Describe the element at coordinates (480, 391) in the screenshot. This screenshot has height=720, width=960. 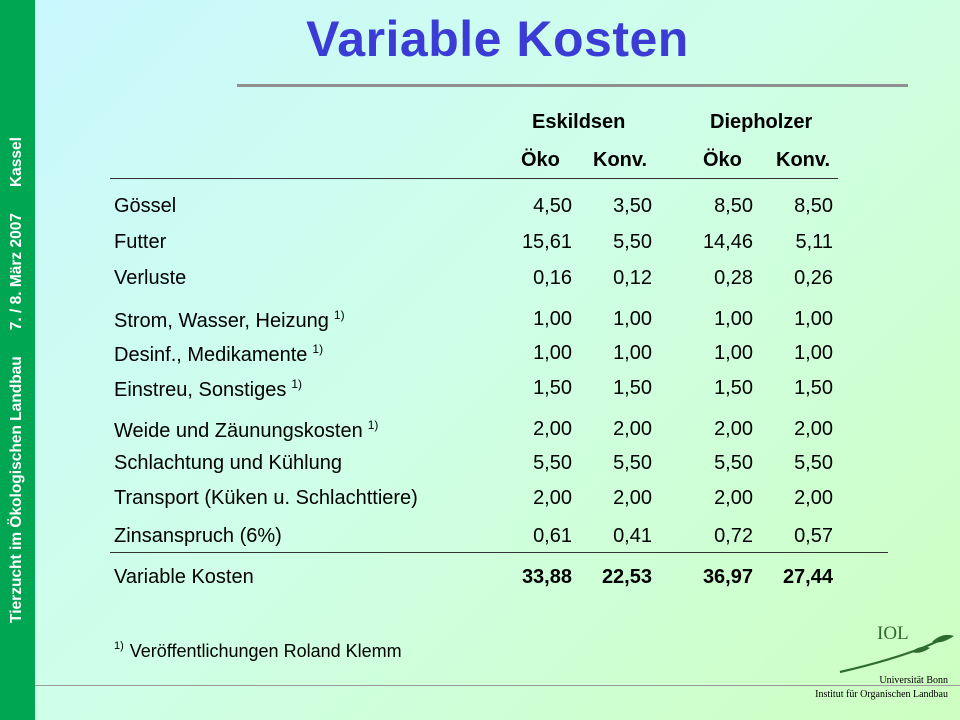
I see `table-row: Einstreu, Sonstiges 1) 1,50 1,50 1,50 1,50` at that location.